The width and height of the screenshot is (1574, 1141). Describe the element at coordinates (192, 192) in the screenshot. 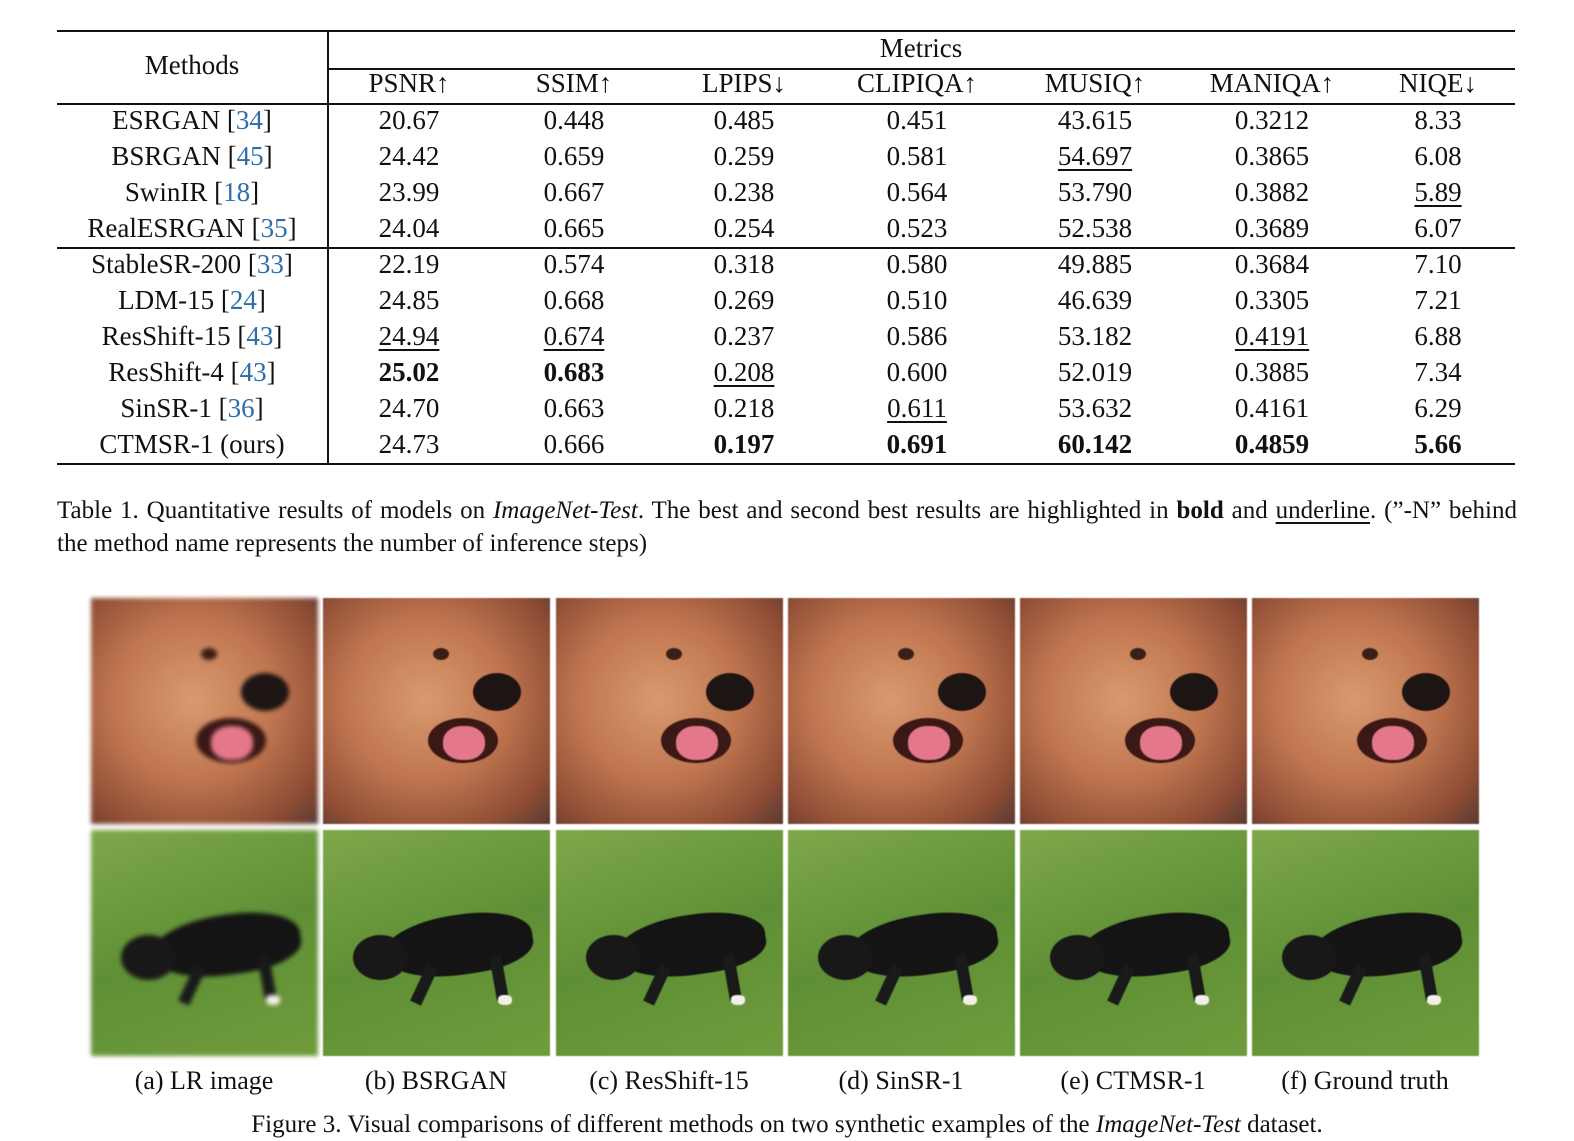

I see `method-cell: SwinIR [18]` at that location.